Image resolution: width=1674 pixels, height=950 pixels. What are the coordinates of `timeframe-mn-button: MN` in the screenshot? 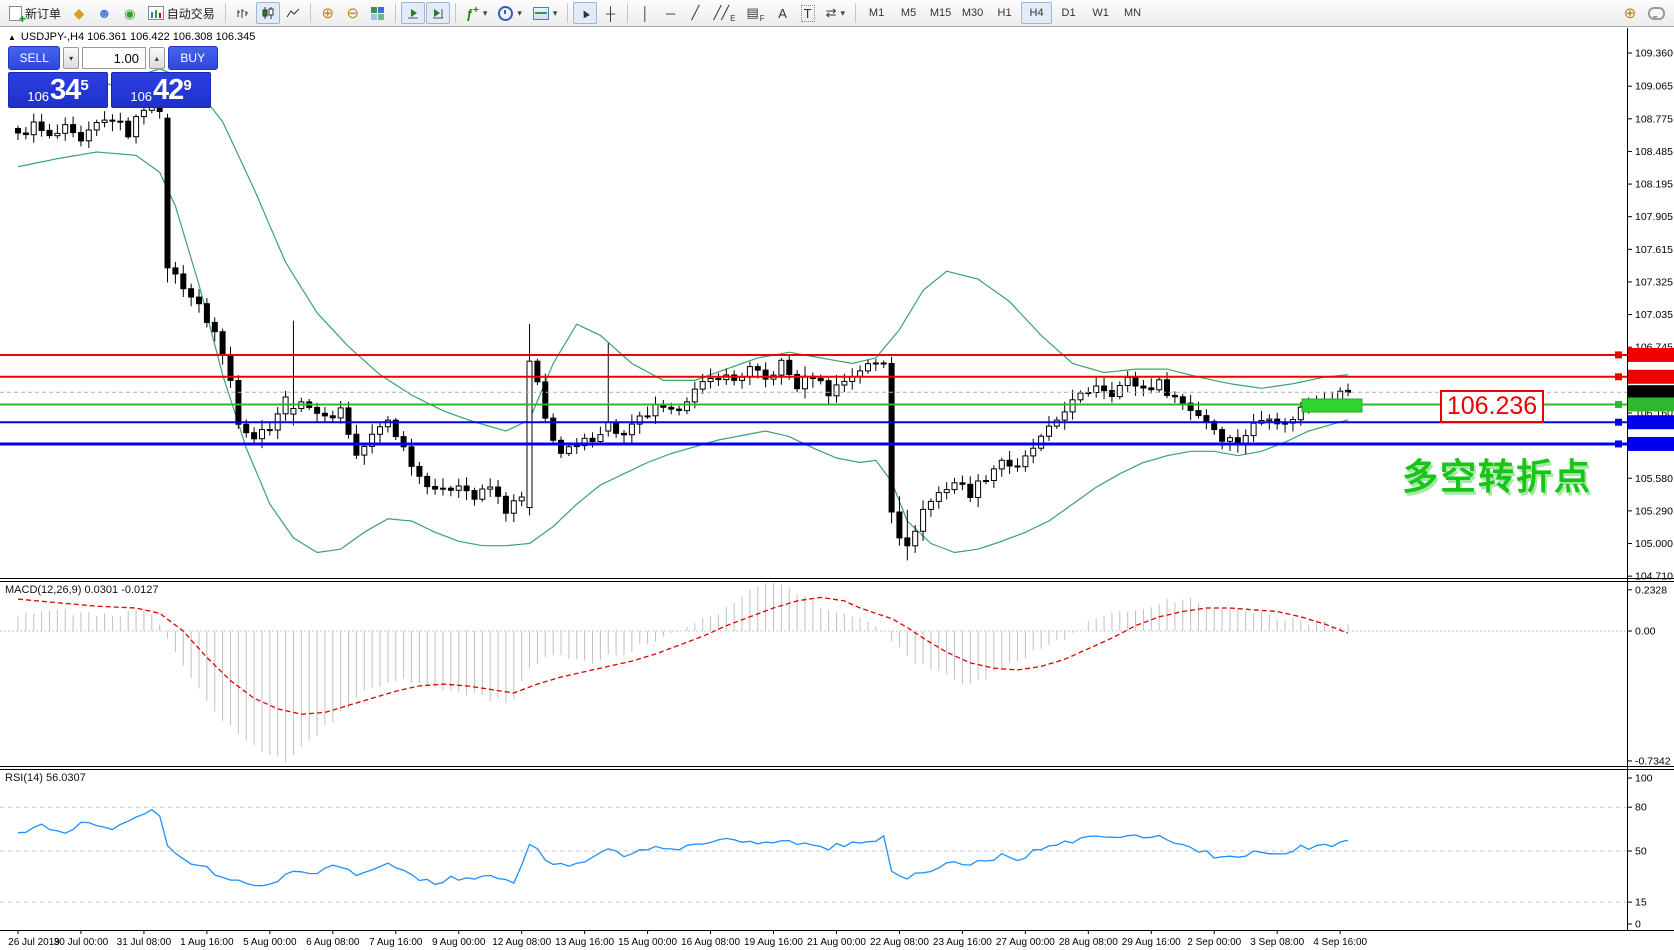 It's located at (1132, 13).